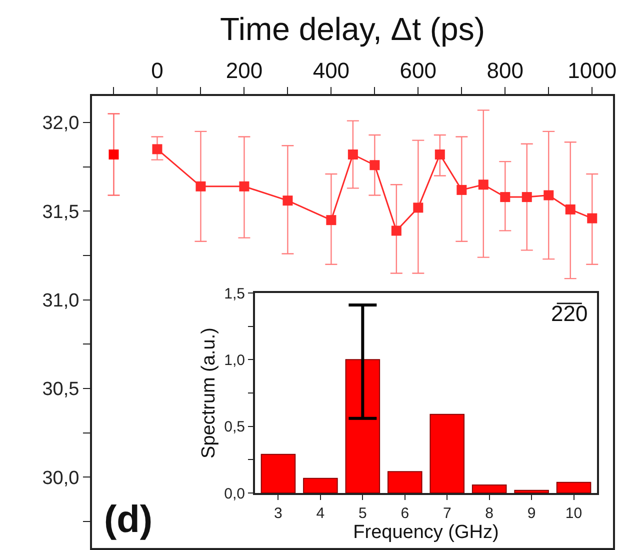 The image size is (640, 550). What do you see at coordinates (234, 293) in the screenshot?
I see `y-tick-label: 1,5` at bounding box center [234, 293].